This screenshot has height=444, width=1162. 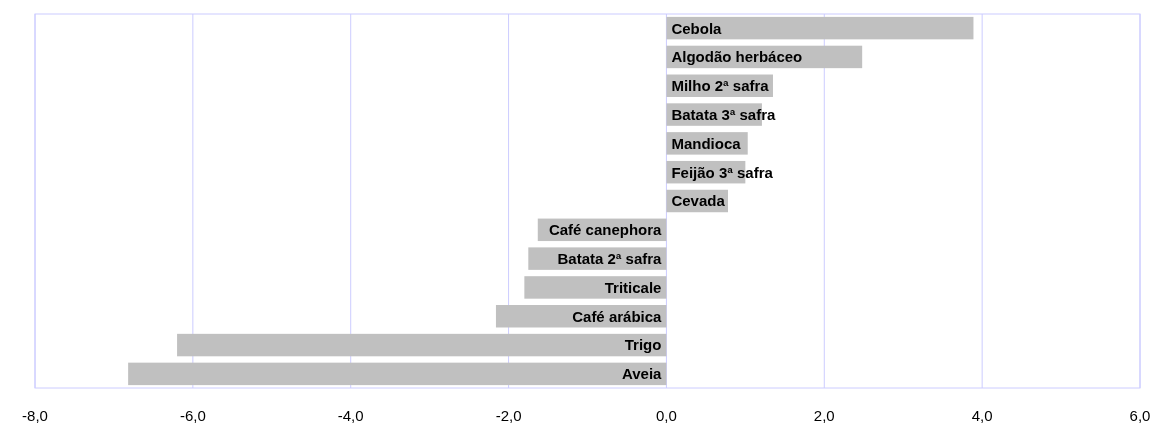 I want to click on y-tick-label: Trigo, so click(x=643, y=345).